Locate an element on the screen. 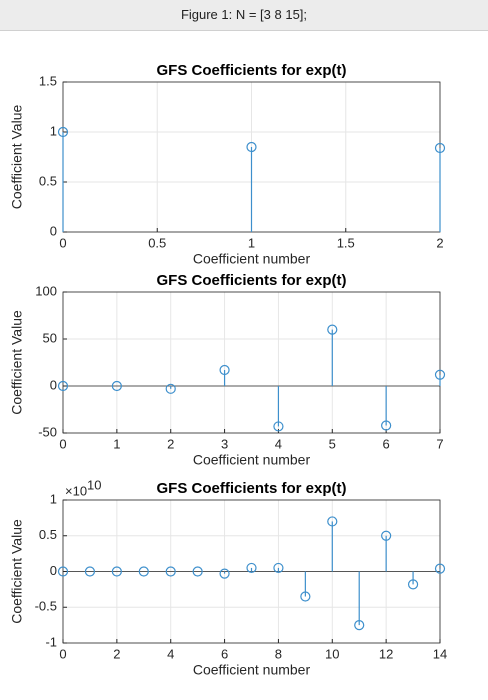  x-tick-label: 14 is located at coordinates (440, 653).